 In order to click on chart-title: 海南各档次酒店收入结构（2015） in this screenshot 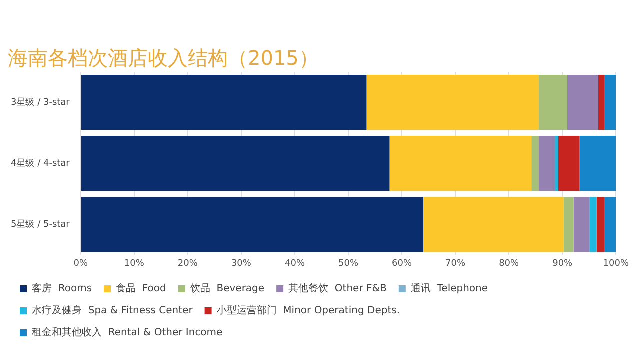, I will do `click(163, 58)`.